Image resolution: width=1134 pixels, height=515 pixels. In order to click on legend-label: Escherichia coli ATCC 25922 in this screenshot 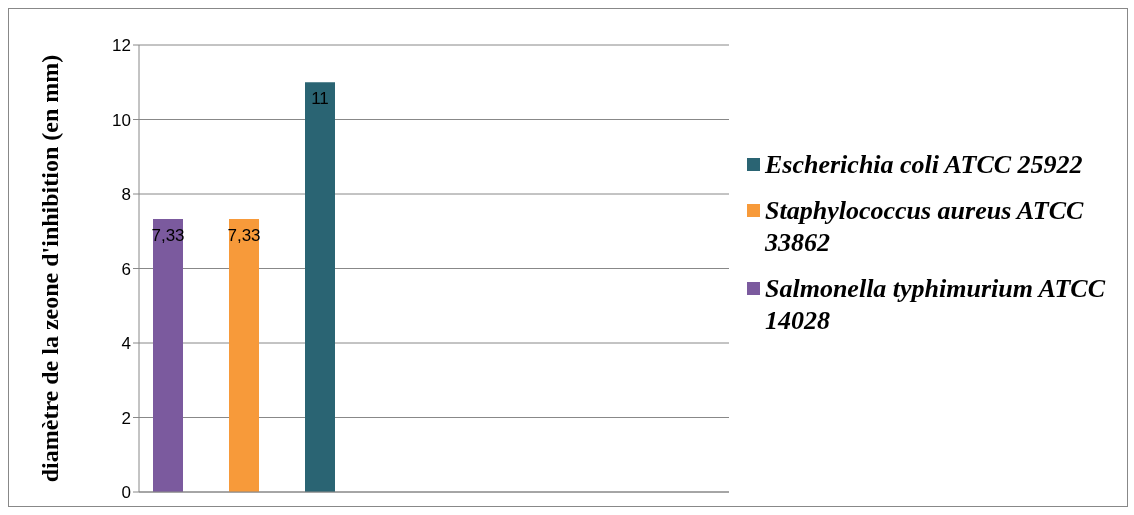, I will do `click(924, 165)`.